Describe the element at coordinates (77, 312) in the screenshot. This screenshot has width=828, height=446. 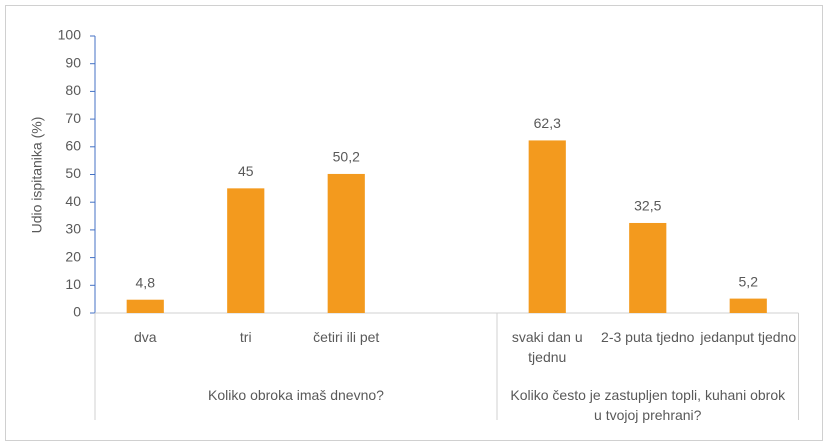
I see `y-tick-label: 0` at that location.